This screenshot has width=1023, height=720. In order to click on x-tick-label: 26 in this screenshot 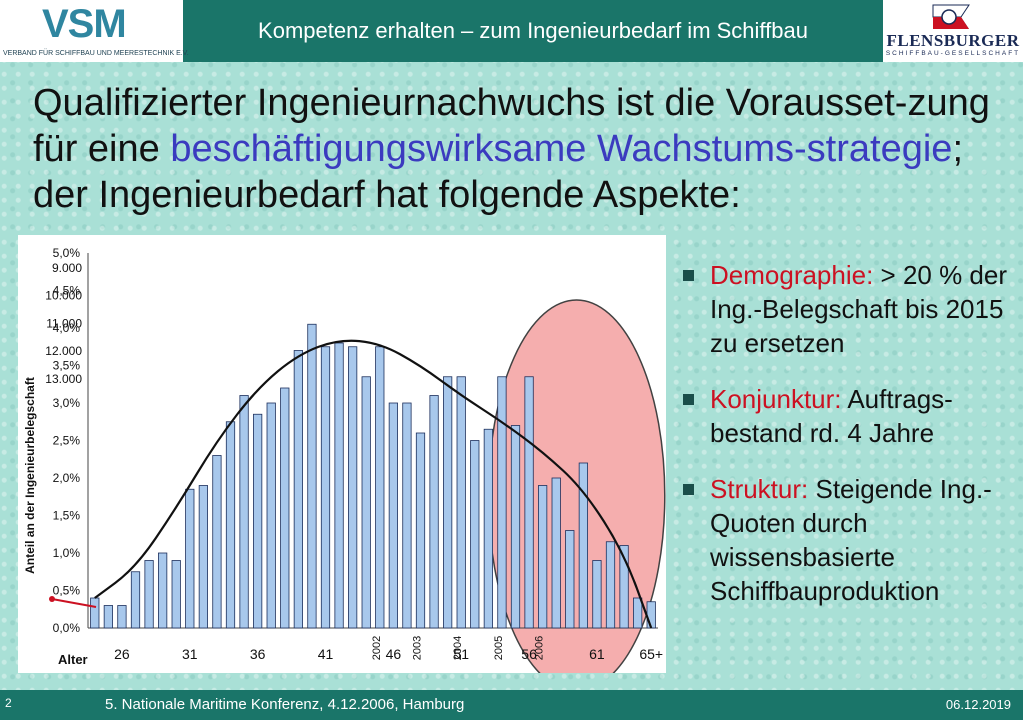, I will do `click(122, 654)`.